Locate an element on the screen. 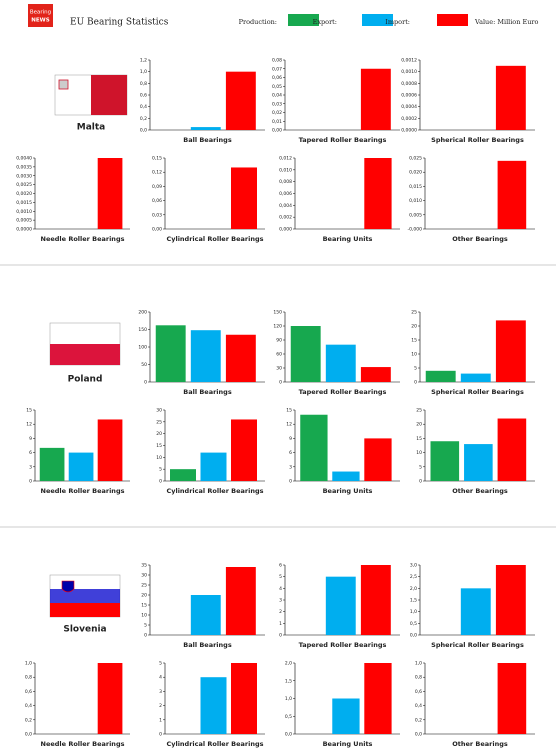 Image resolution: width=556 pixels, height=756 pixels. y-tick-label: 0,08 is located at coordinates (277, 61).